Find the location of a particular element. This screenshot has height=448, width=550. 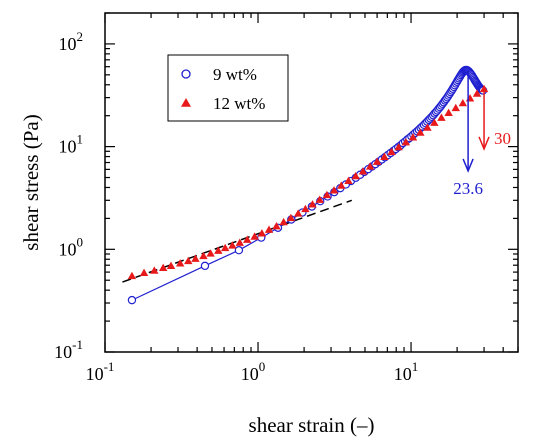

y-tick-label: 10⁰ is located at coordinates (71, 246).